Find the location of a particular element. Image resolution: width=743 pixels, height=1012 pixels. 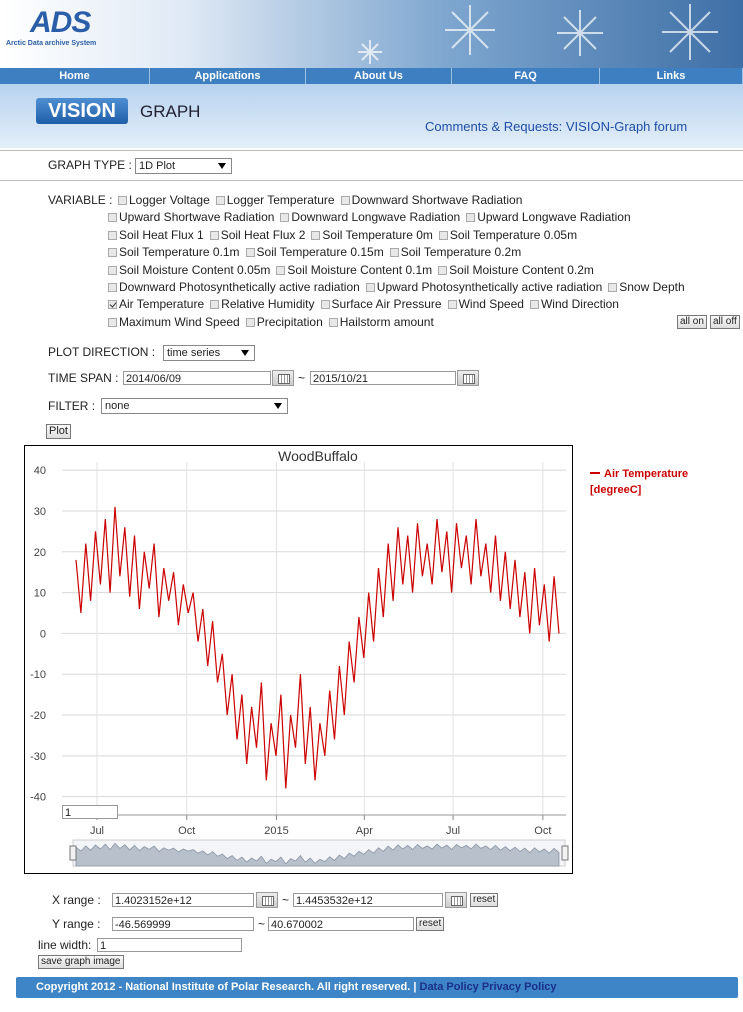

x-reset-button: reset is located at coordinates (484, 900).